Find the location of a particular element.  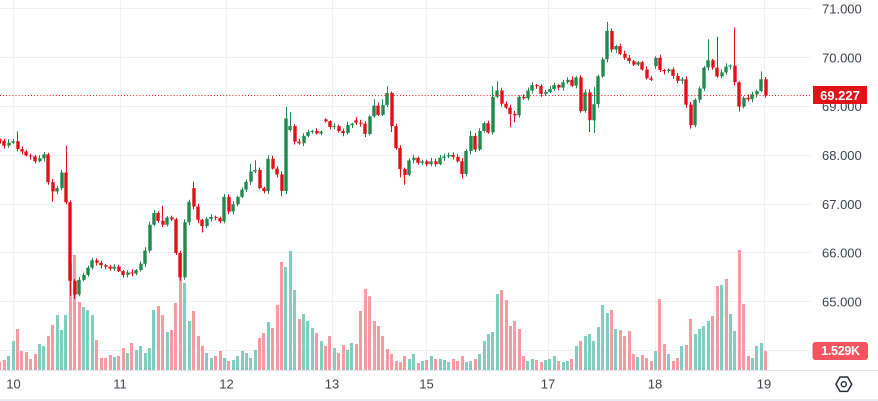

svg-text: 12 is located at coordinates (226, 384).